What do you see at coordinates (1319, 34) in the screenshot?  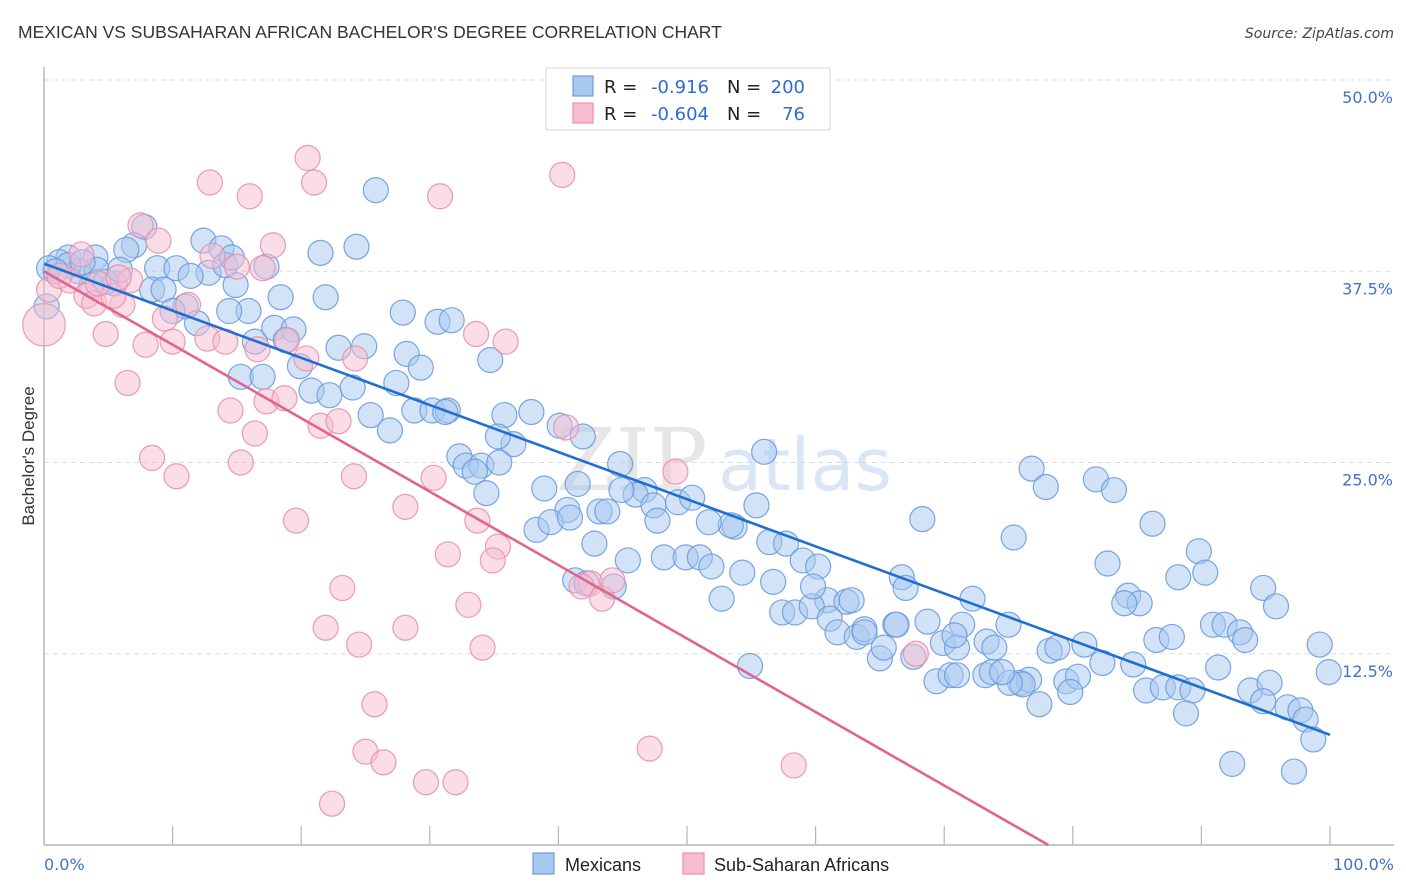 I see `source-credit: Source: ZipAtlas.com` at bounding box center [1319, 34].